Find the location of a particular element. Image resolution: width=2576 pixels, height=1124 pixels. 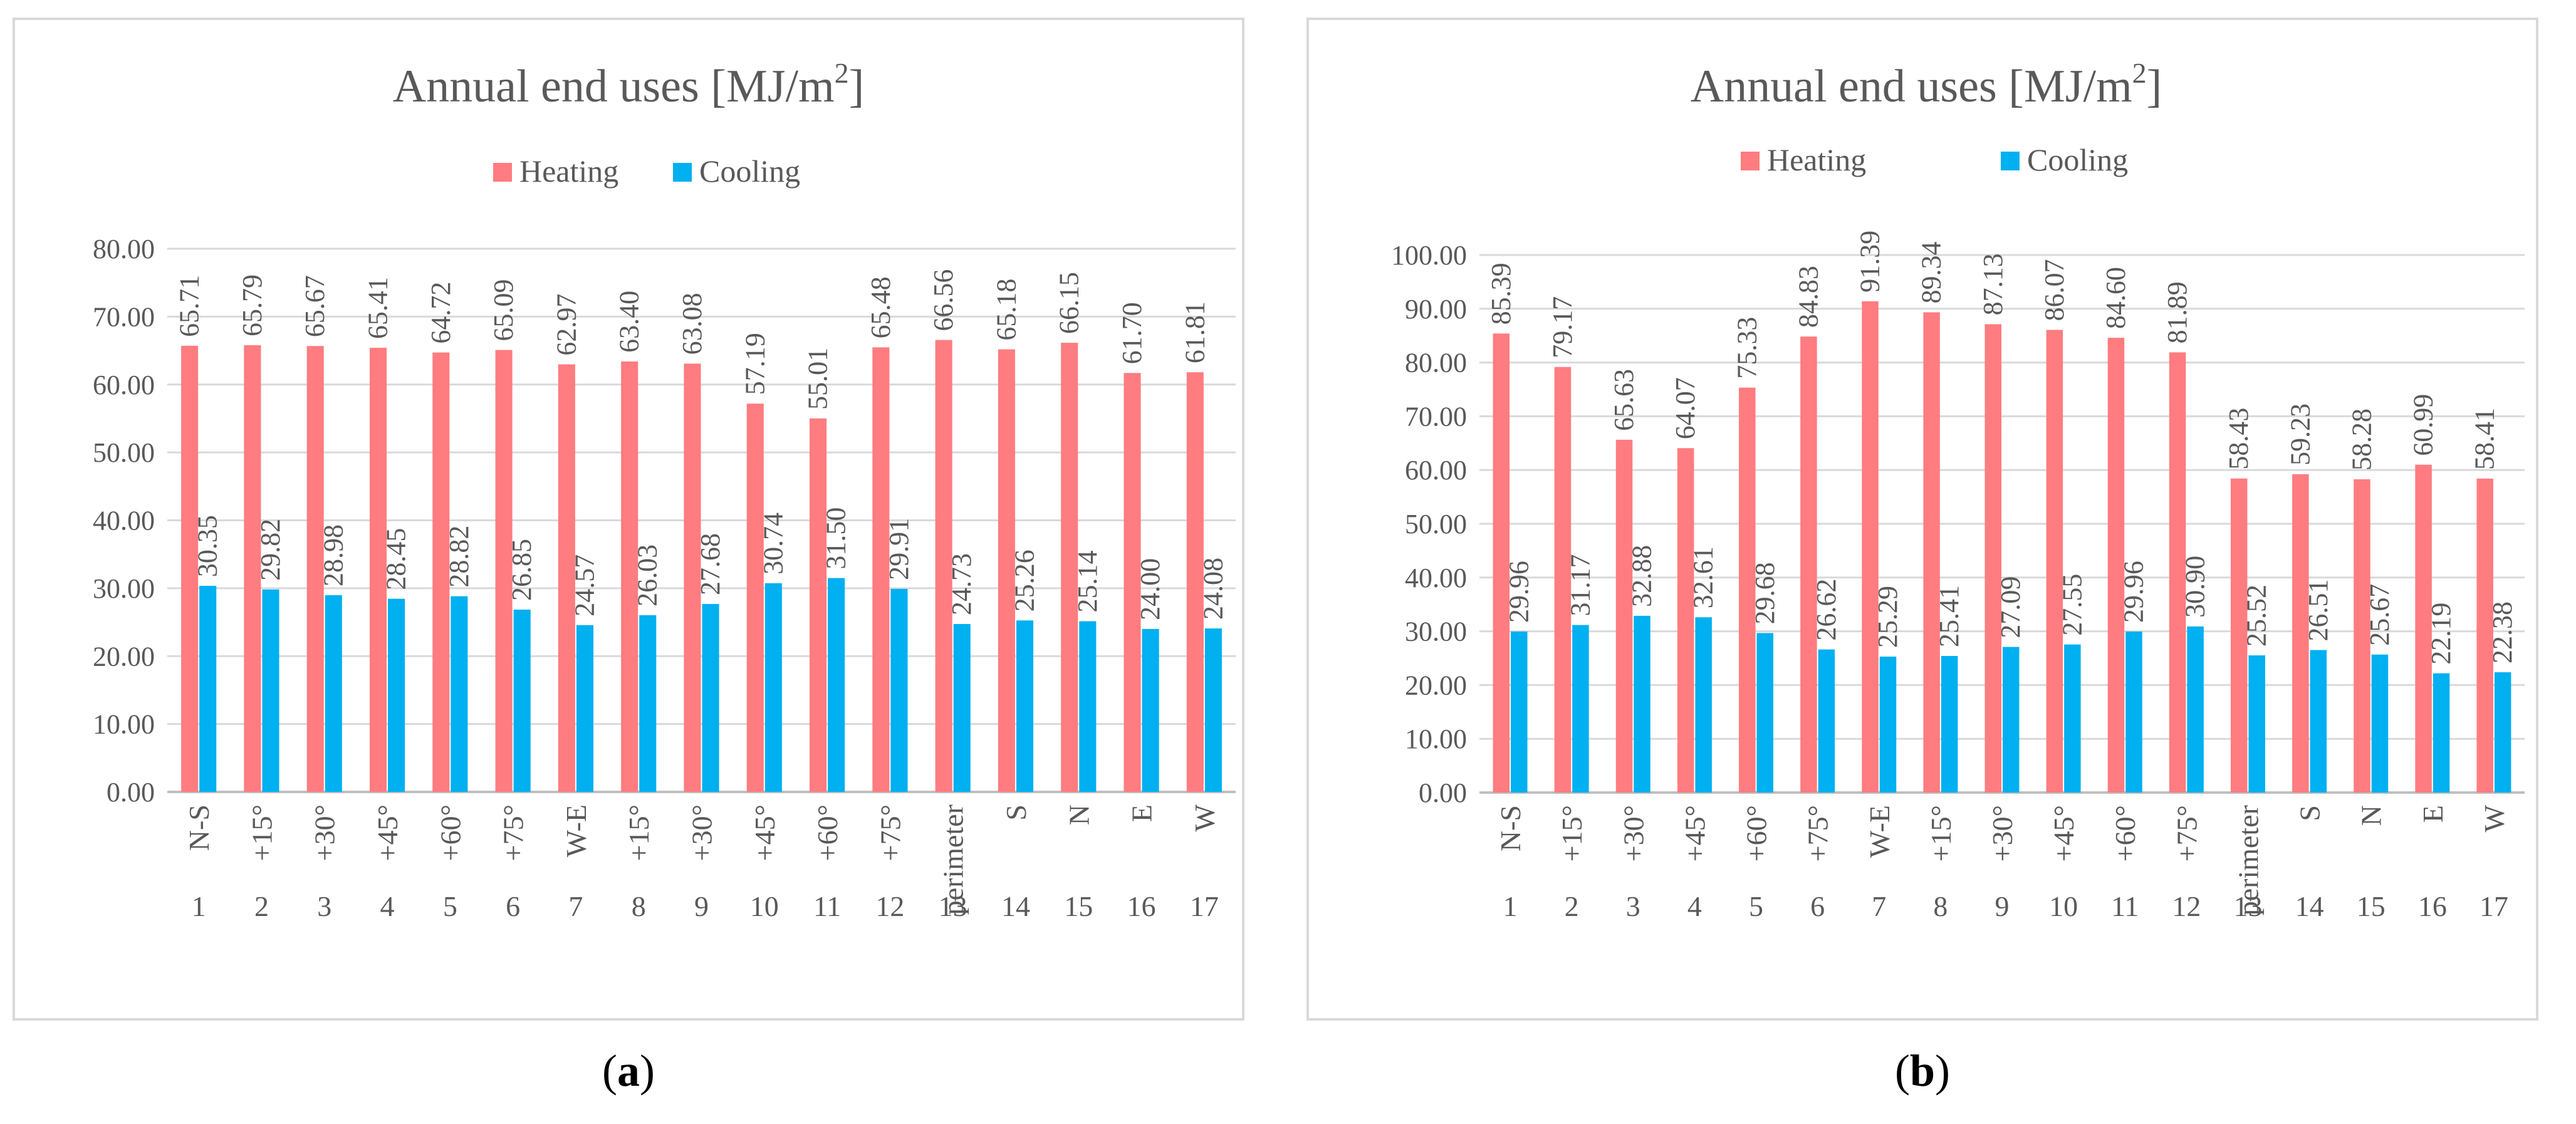

data-label-b-cooling-10: 27.55 is located at coordinates (2072, 605).